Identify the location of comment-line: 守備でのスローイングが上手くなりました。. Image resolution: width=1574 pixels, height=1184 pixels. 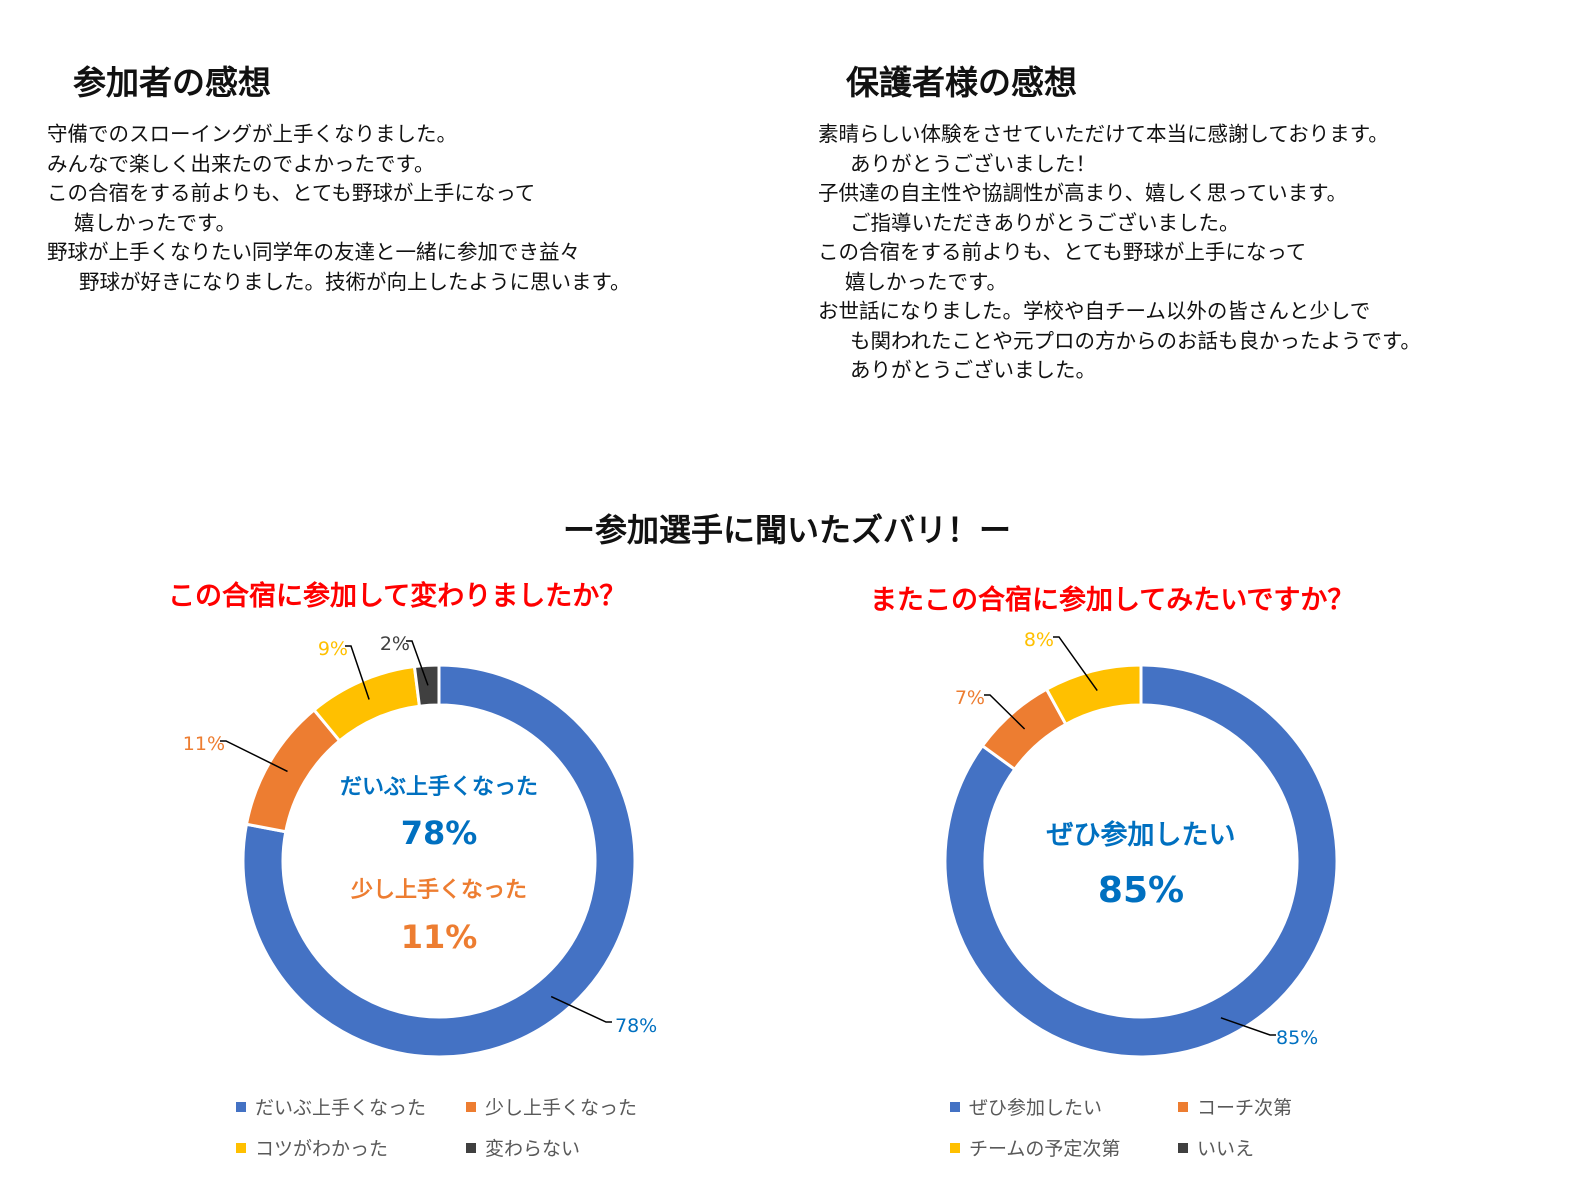
(252, 134).